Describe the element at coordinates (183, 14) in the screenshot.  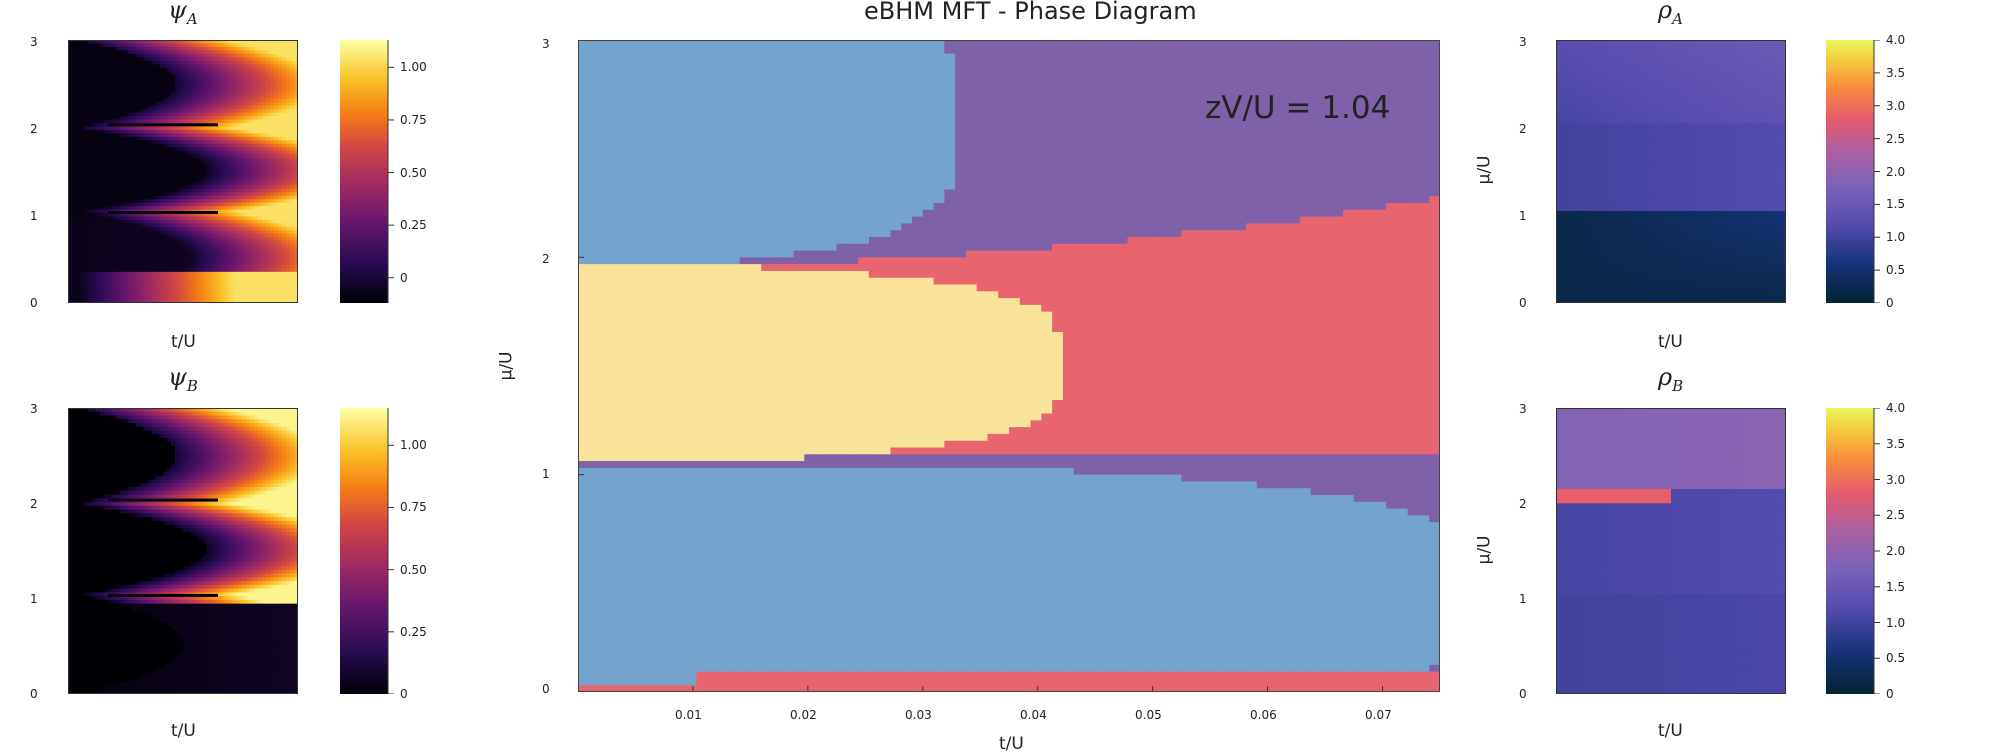
I see `psi-a-title: ψA` at that location.